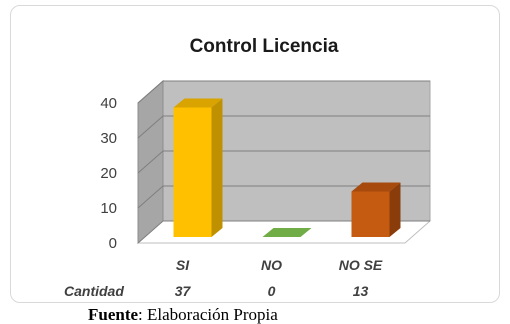 Image resolution: width=510 pixels, height=324 pixels. Describe the element at coordinates (361, 291) in the screenshot. I see `data-value-label: 13` at that location.